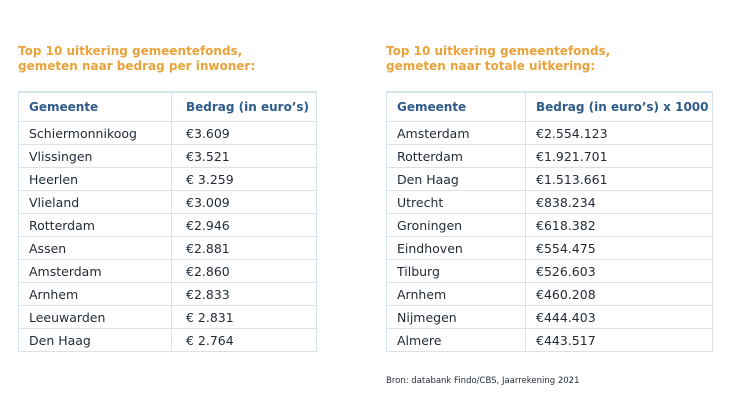 The width and height of the screenshot is (730, 410). I want to click on table-row: Rotterdam €1.921.701, so click(549, 156).